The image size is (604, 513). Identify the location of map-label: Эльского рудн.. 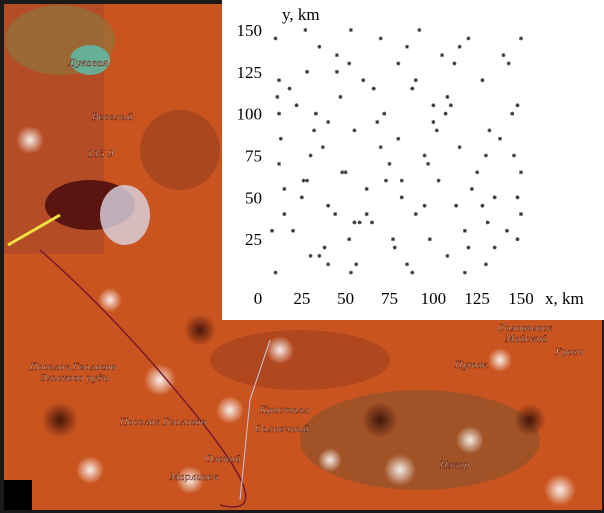
(76, 379).